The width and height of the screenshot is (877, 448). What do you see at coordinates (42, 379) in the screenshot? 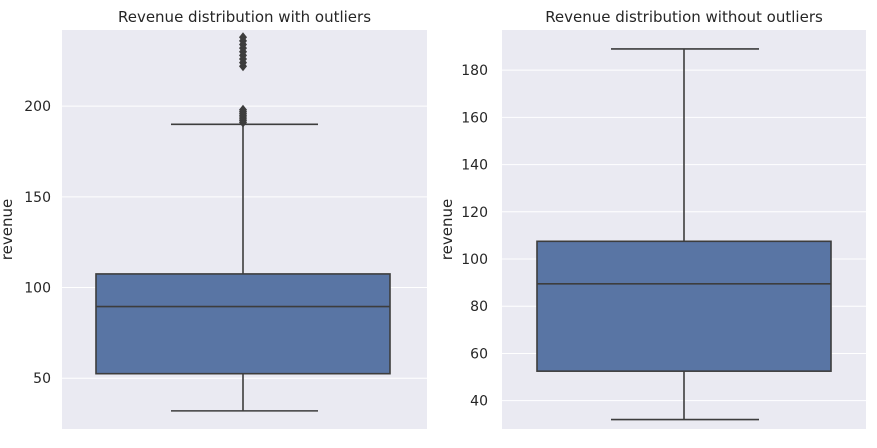
I see `y-tick-label: 50` at bounding box center [42, 379].